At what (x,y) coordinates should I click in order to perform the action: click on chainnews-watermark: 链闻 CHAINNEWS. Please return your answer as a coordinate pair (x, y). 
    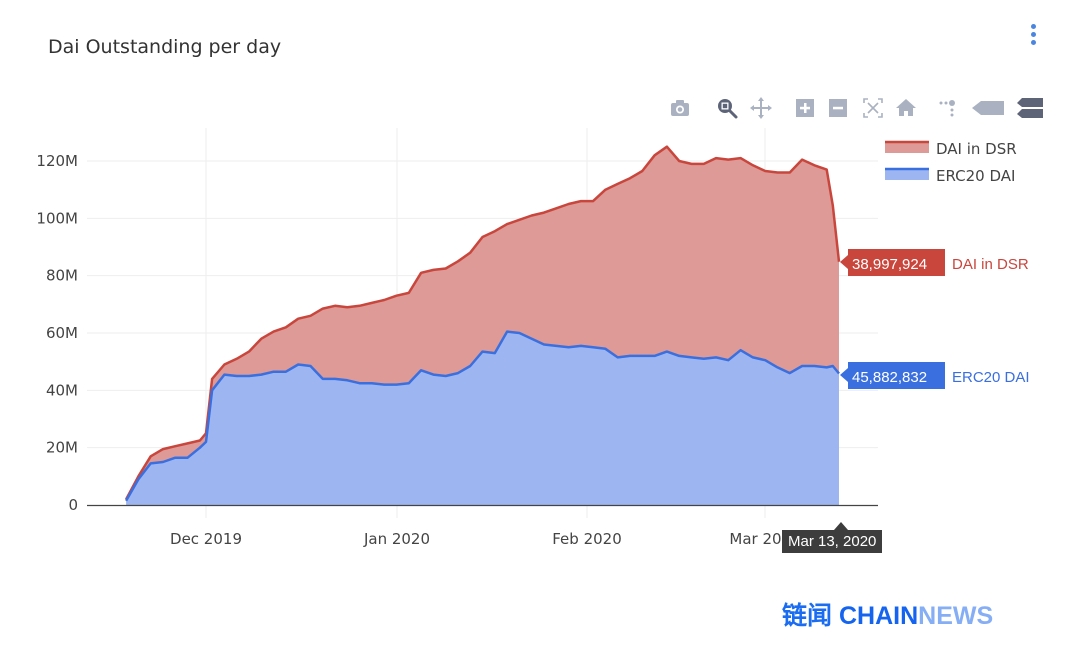
    Looking at the image, I should click on (887, 614).